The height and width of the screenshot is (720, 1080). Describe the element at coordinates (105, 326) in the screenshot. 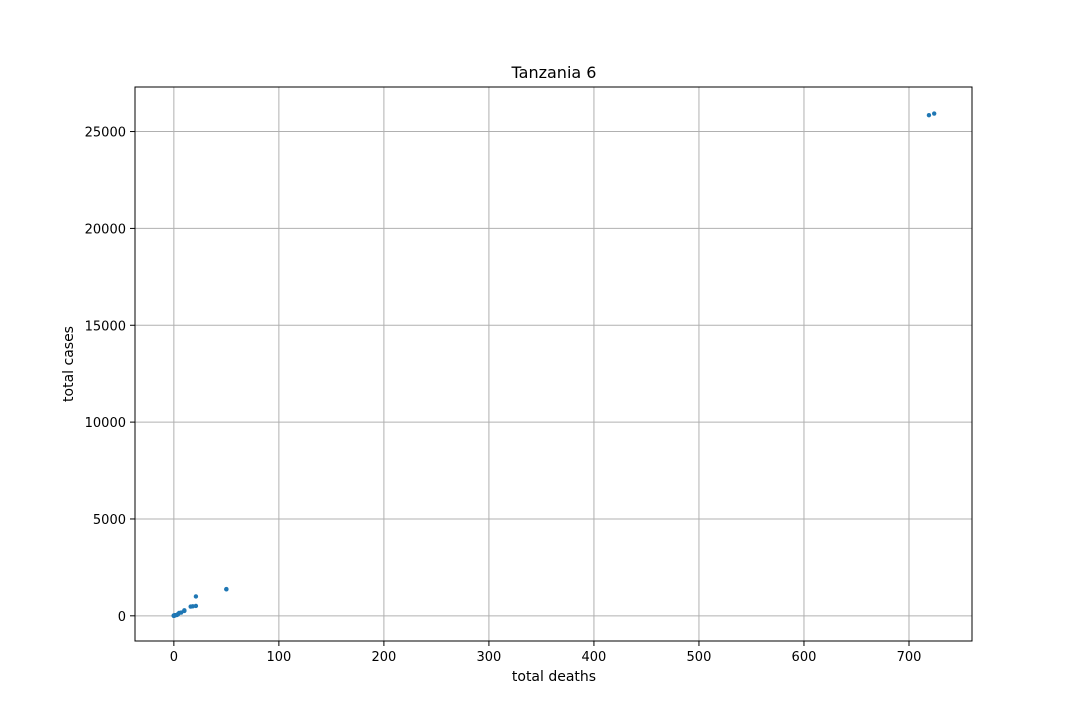

I see `y-tick-label: 15000` at that location.